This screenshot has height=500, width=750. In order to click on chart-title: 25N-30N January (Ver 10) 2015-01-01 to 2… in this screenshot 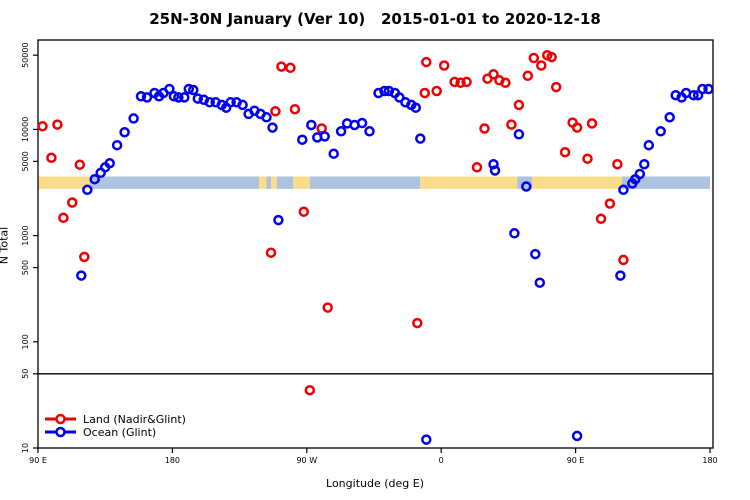, I will do `click(375, 19)`.